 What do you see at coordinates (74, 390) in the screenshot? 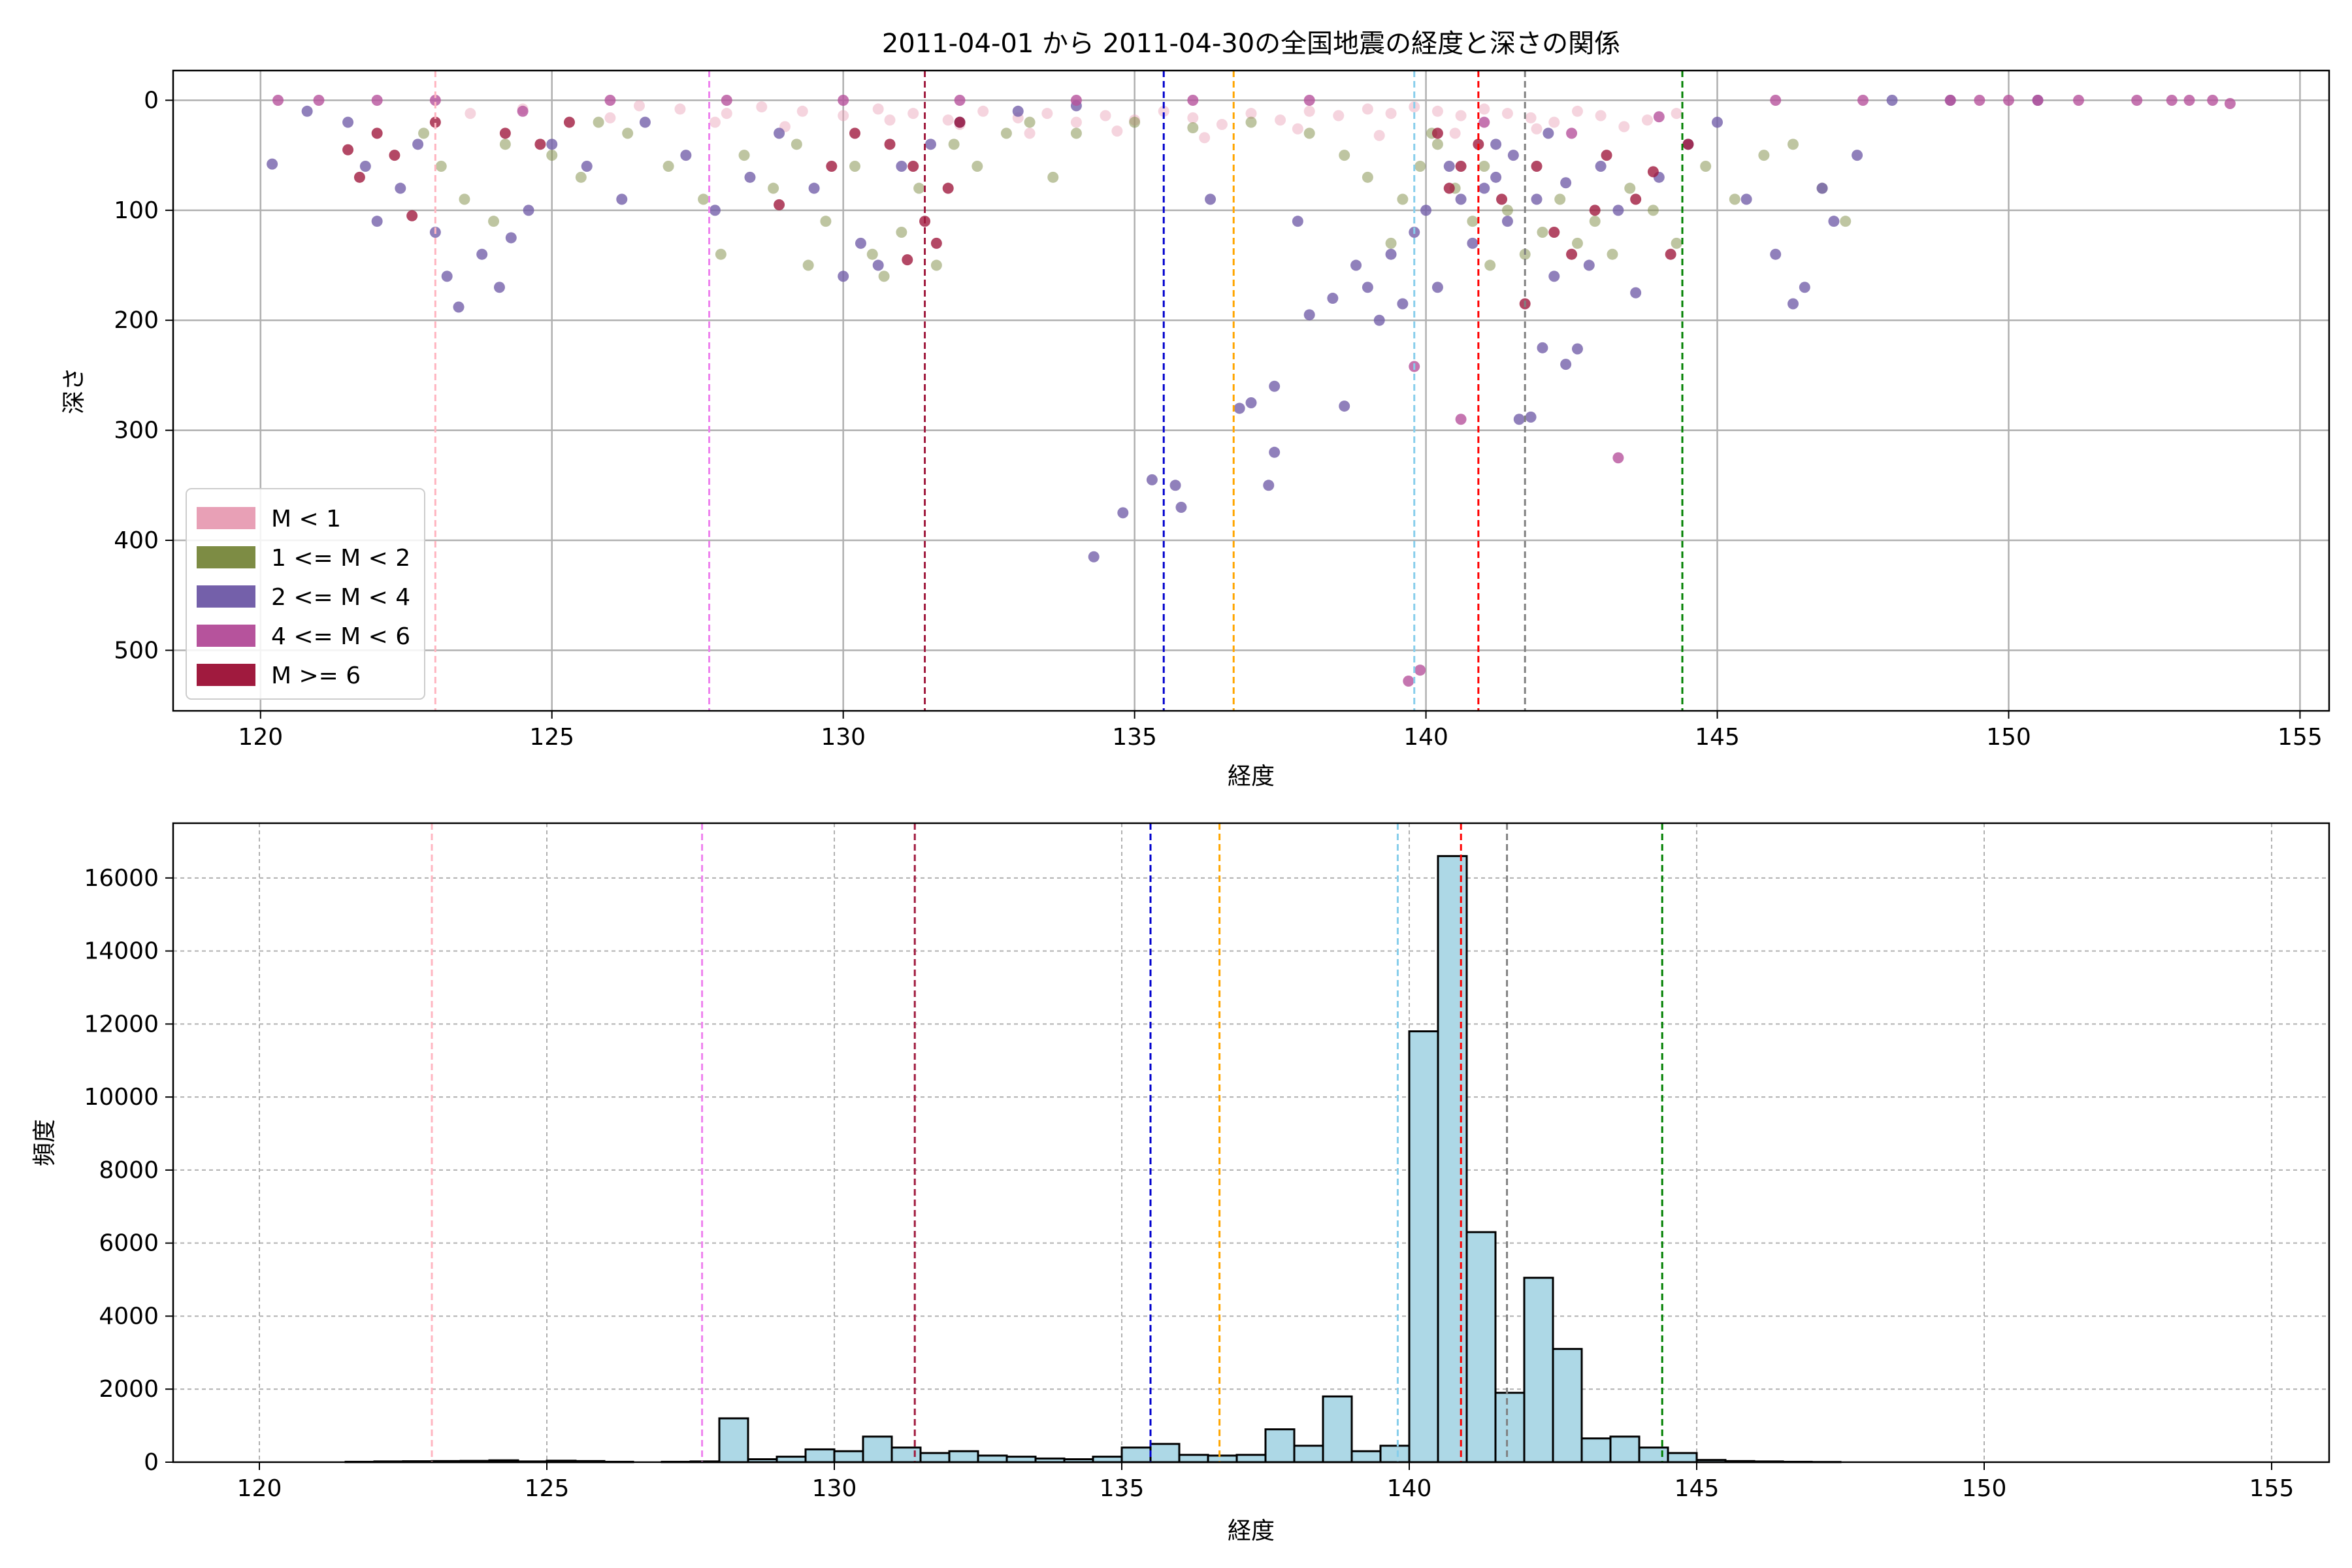
I see `scatter-y-axis-label: 深さ` at bounding box center [74, 390].